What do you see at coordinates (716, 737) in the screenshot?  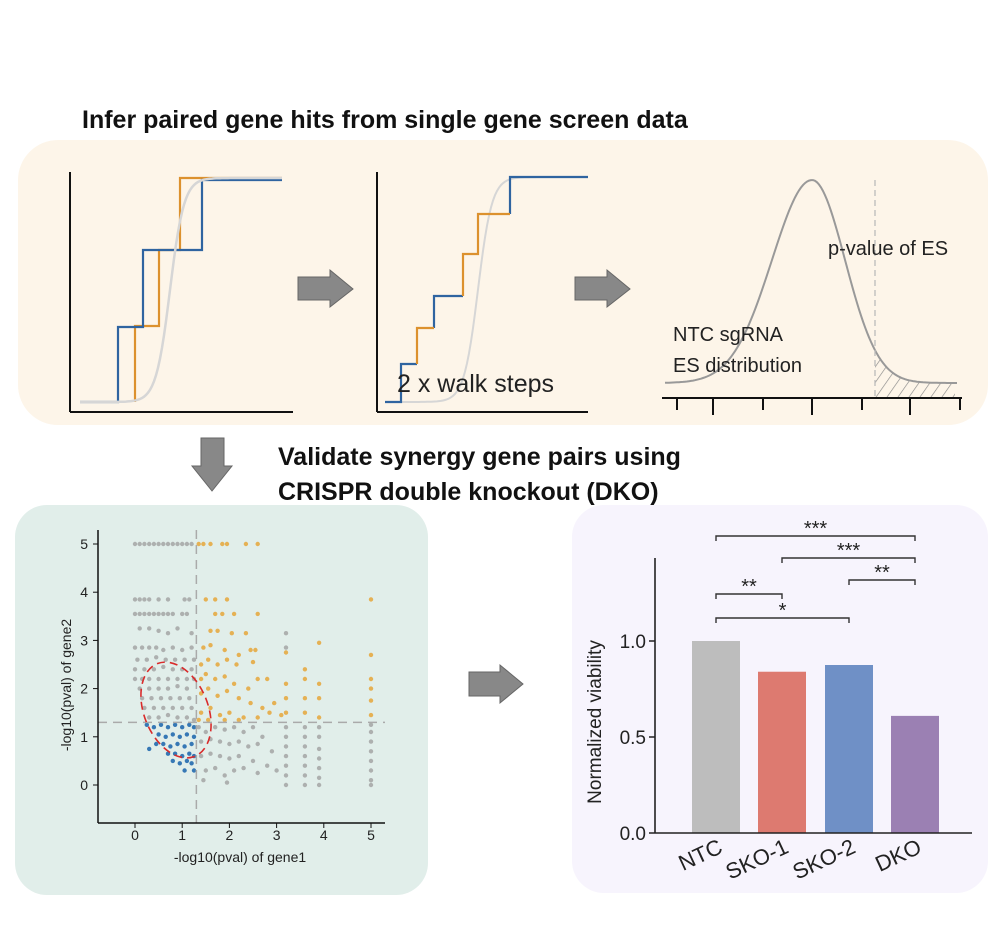 I see `bar-ntc` at bounding box center [716, 737].